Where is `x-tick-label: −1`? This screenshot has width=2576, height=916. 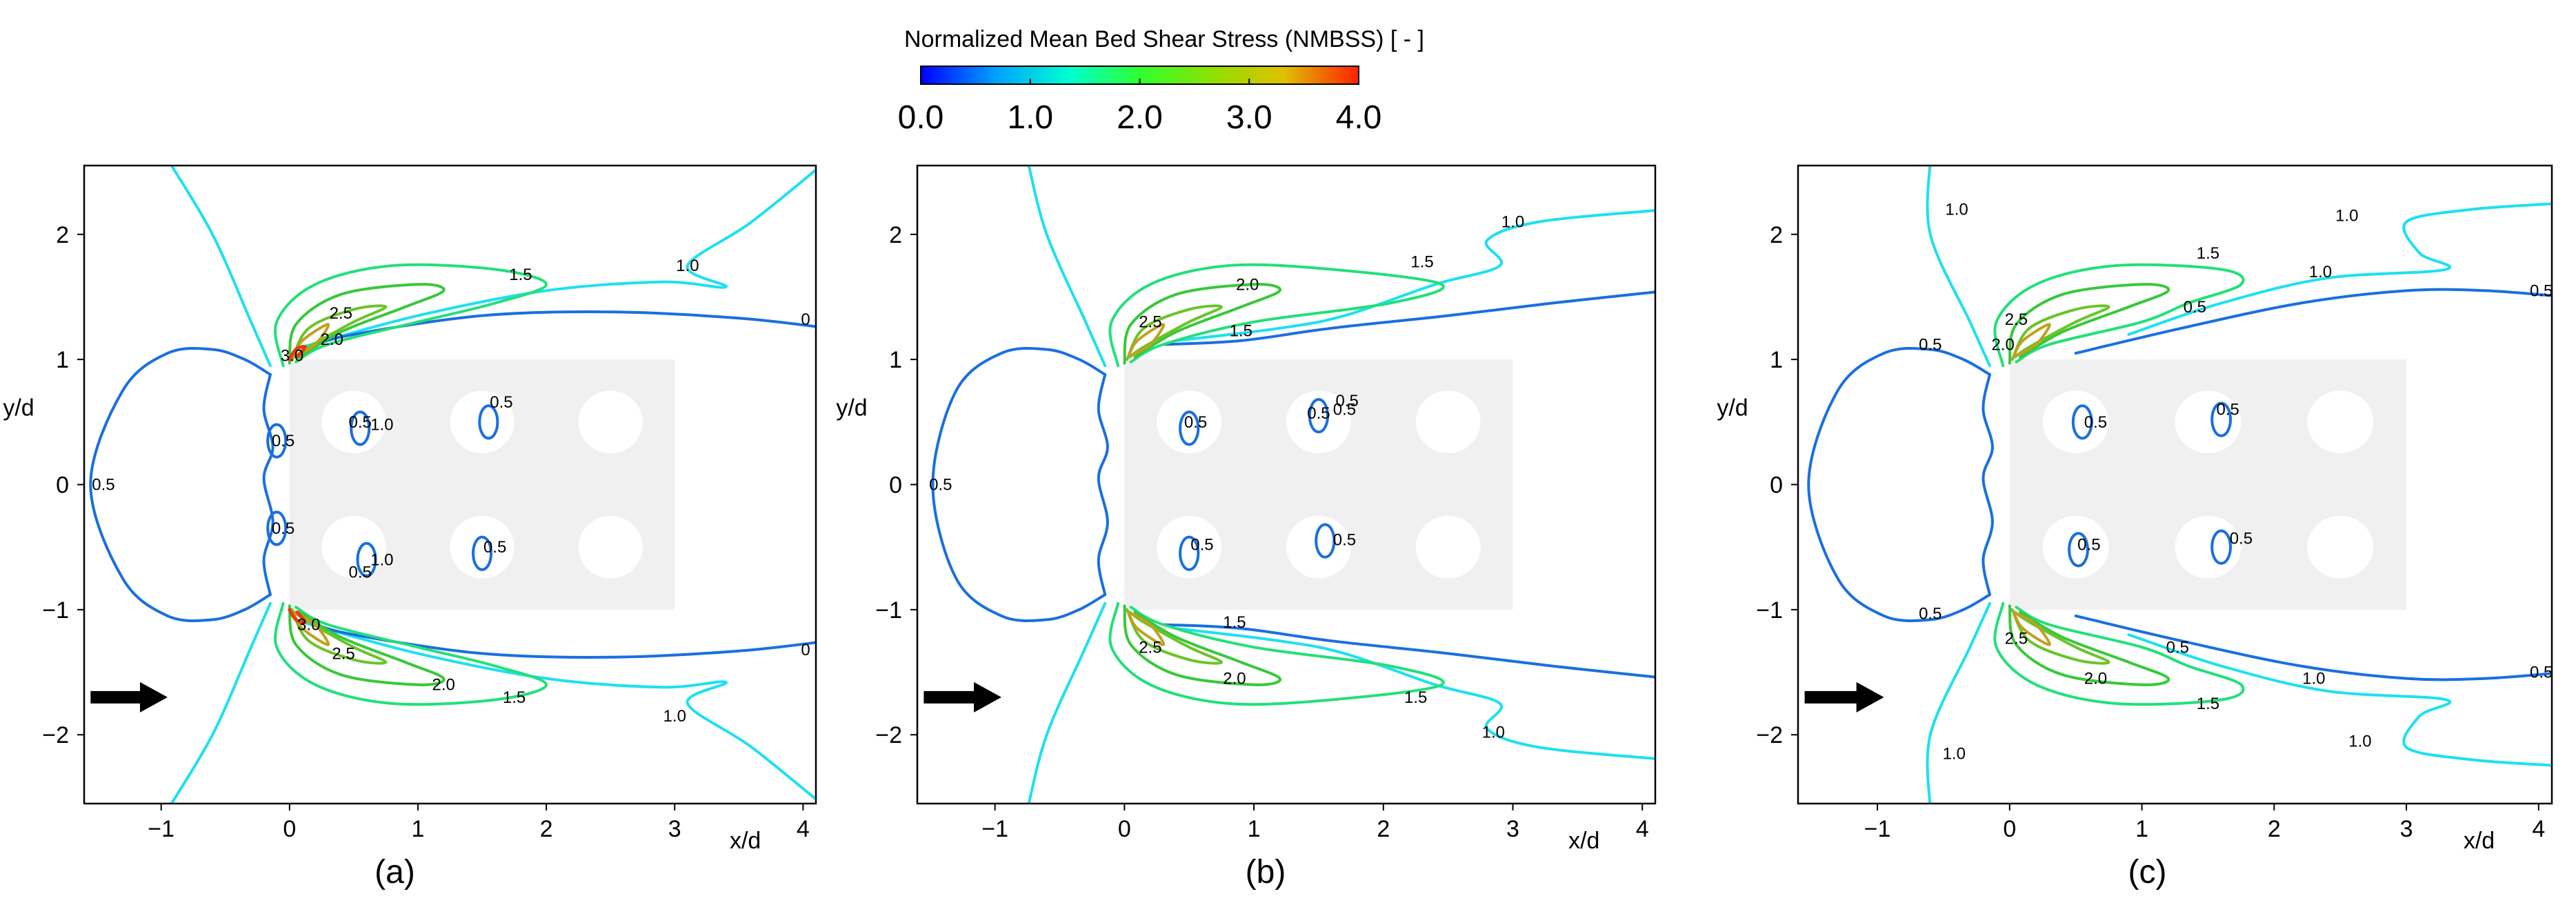
x-tick-label: −1 is located at coordinates (161, 829).